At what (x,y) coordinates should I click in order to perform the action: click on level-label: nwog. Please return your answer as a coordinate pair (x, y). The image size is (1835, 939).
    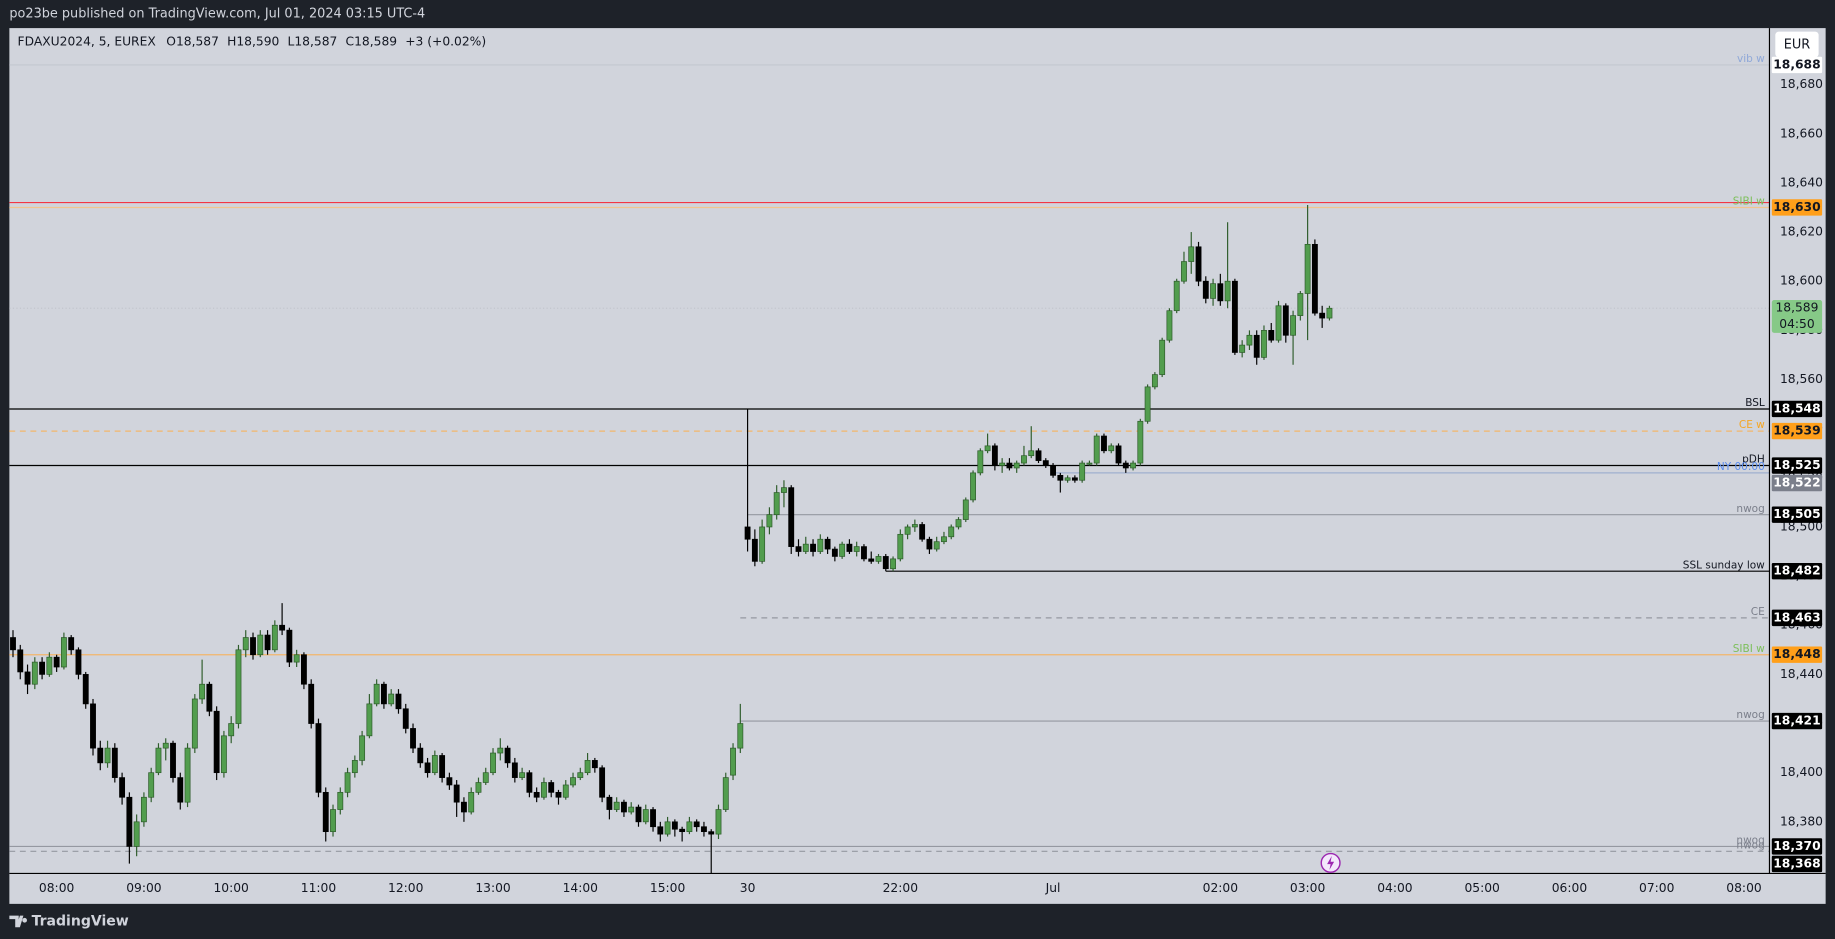
    Looking at the image, I should click on (1750, 509).